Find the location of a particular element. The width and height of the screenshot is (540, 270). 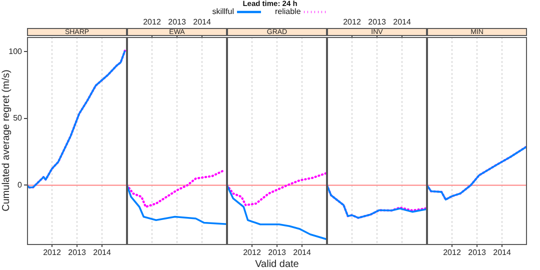

y-axis-title: Cumulated average regret (m/s) is located at coordinates (6, 141).